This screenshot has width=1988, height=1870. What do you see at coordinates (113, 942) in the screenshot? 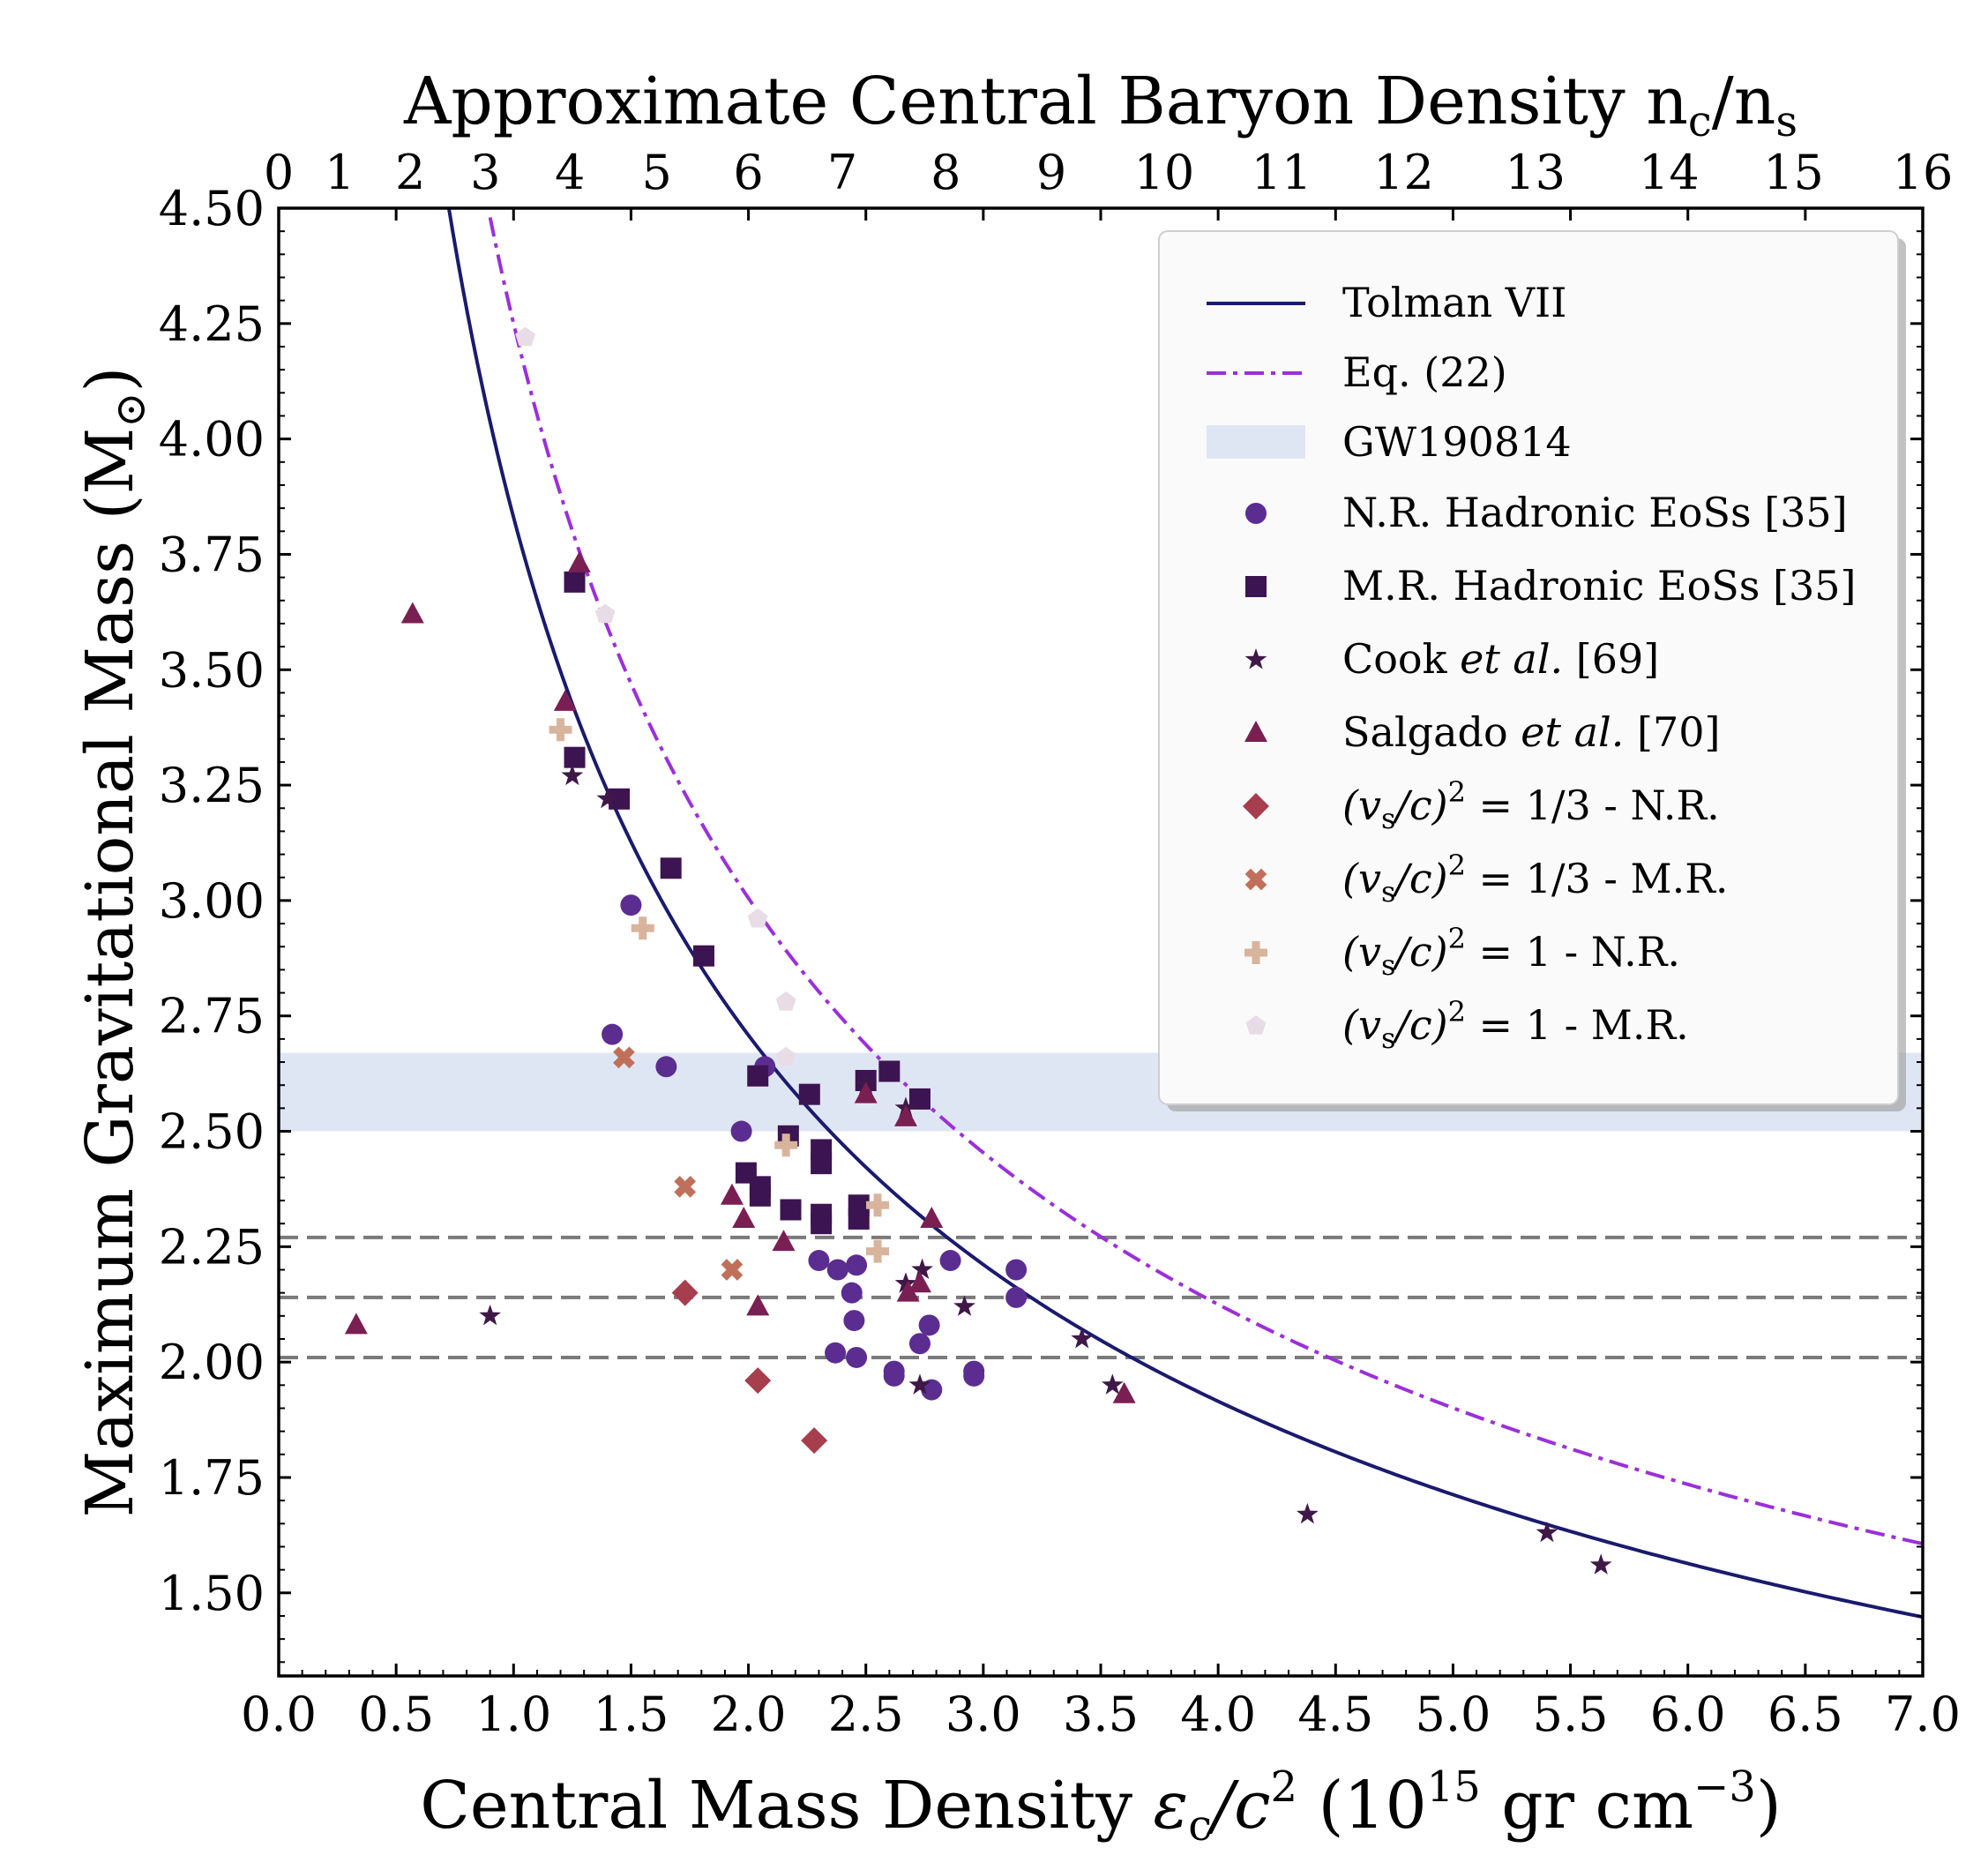
I see `y-axis-title: Maximum Gravitational Mass (M⊙)` at bounding box center [113, 942].